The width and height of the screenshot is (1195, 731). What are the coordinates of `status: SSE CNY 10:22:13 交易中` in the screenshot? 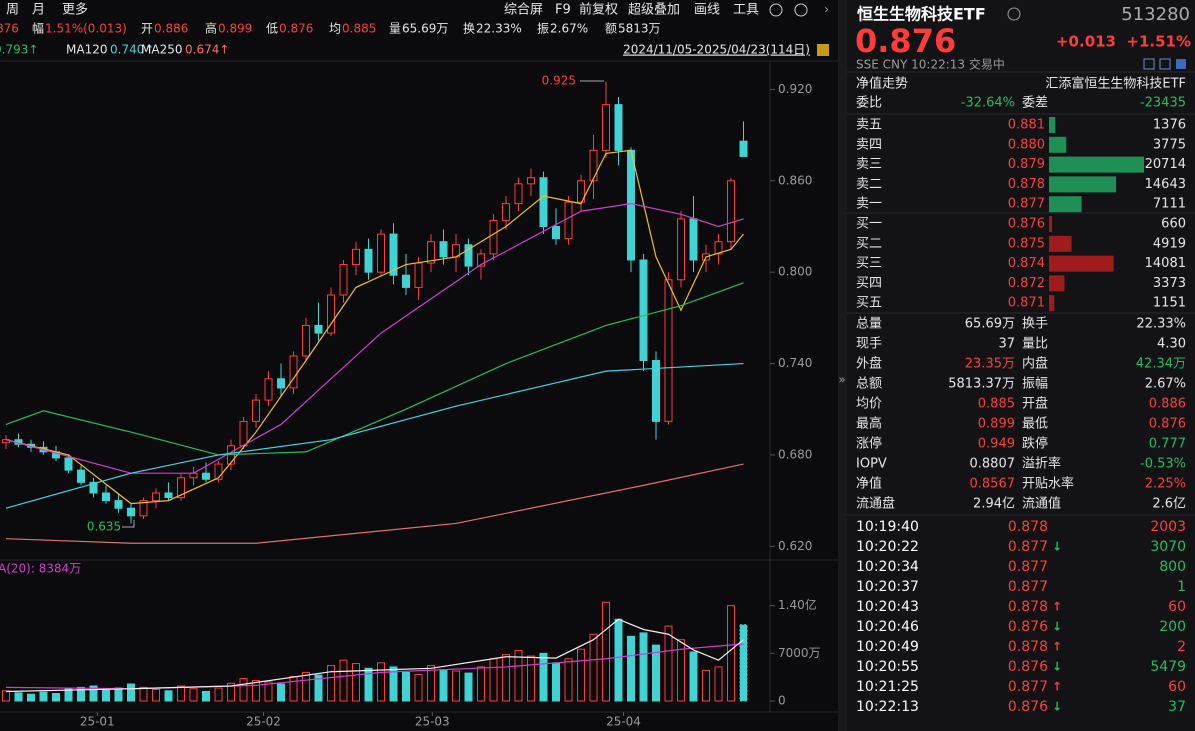 It's located at (930, 64).